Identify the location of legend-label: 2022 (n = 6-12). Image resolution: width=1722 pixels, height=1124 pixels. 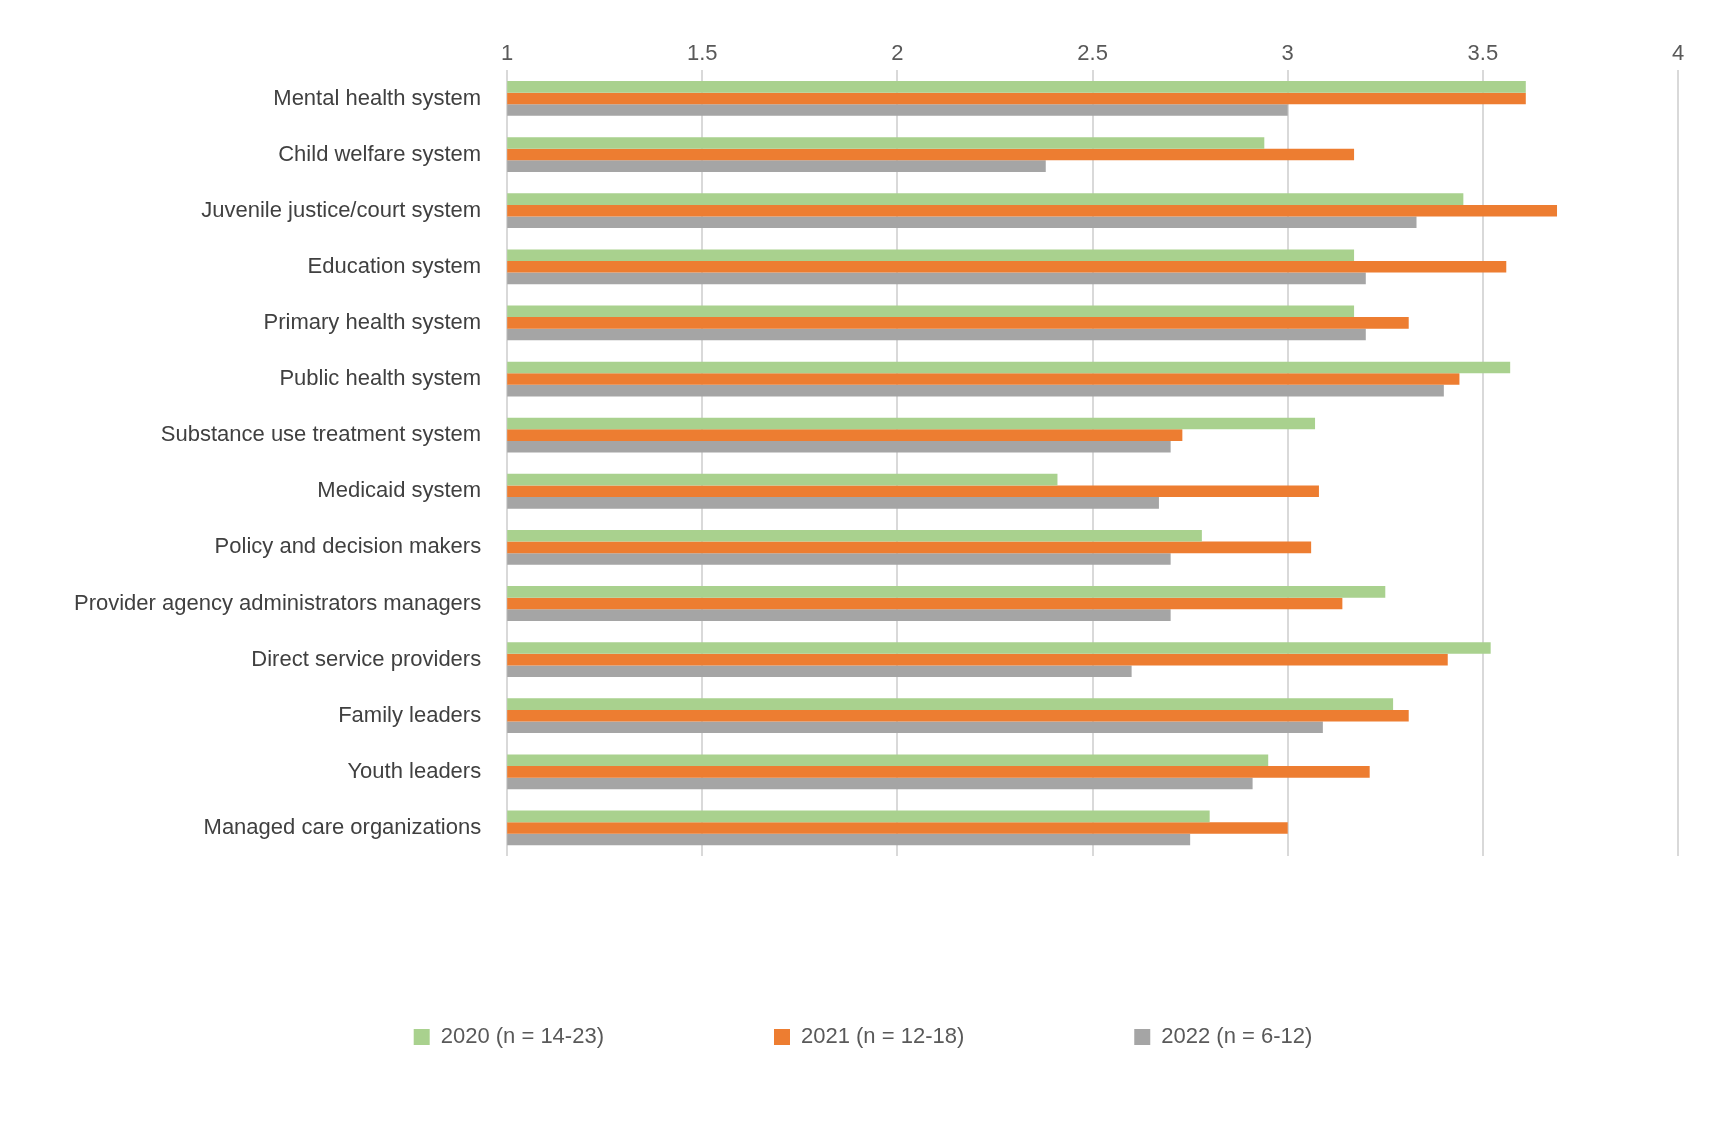
(1237, 1036).